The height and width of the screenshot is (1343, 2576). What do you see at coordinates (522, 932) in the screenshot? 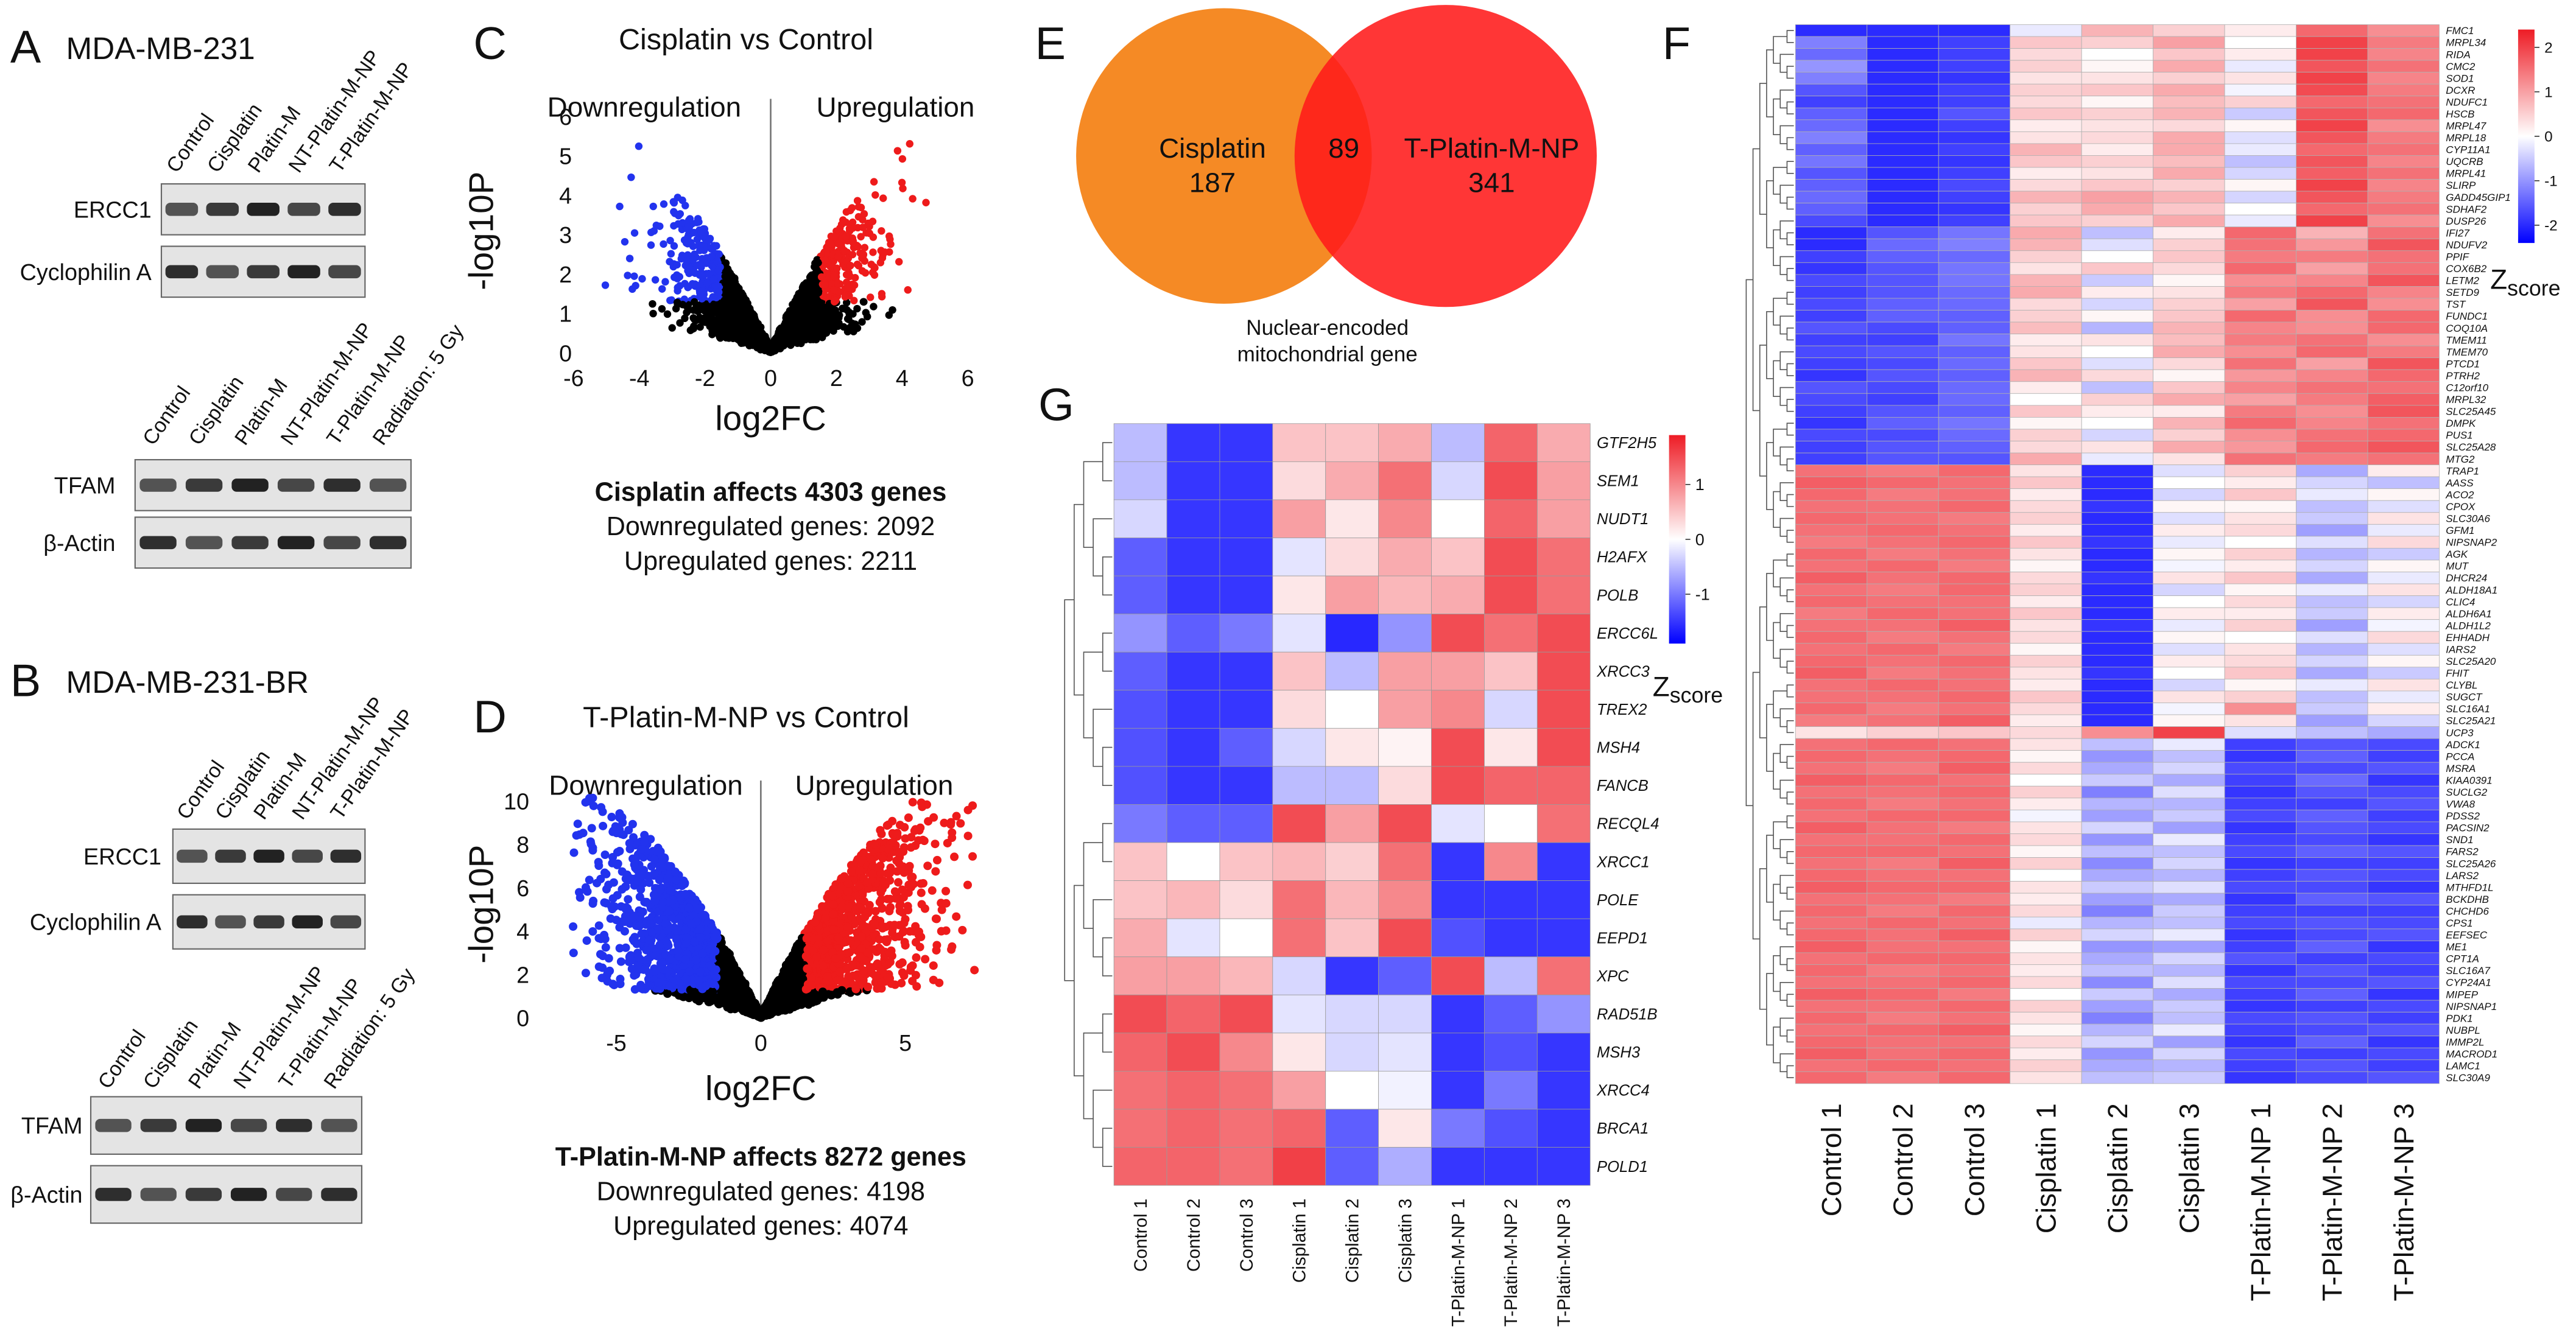
I see `y-tick-label: 4` at bounding box center [522, 932].